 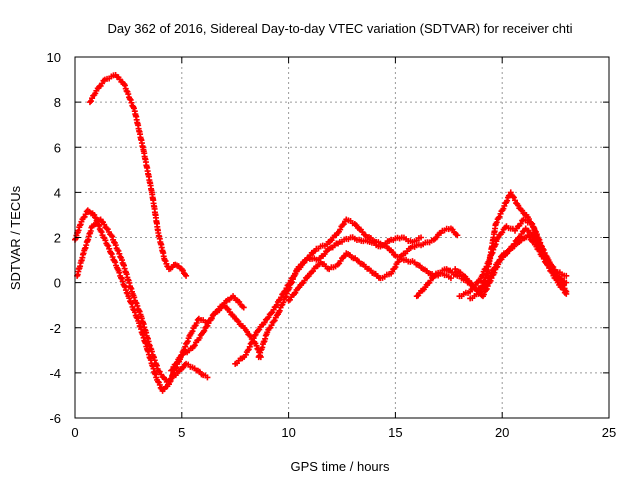 What do you see at coordinates (142, 300) in the screenshot?
I see `series-satellite-track-C` at bounding box center [142, 300].